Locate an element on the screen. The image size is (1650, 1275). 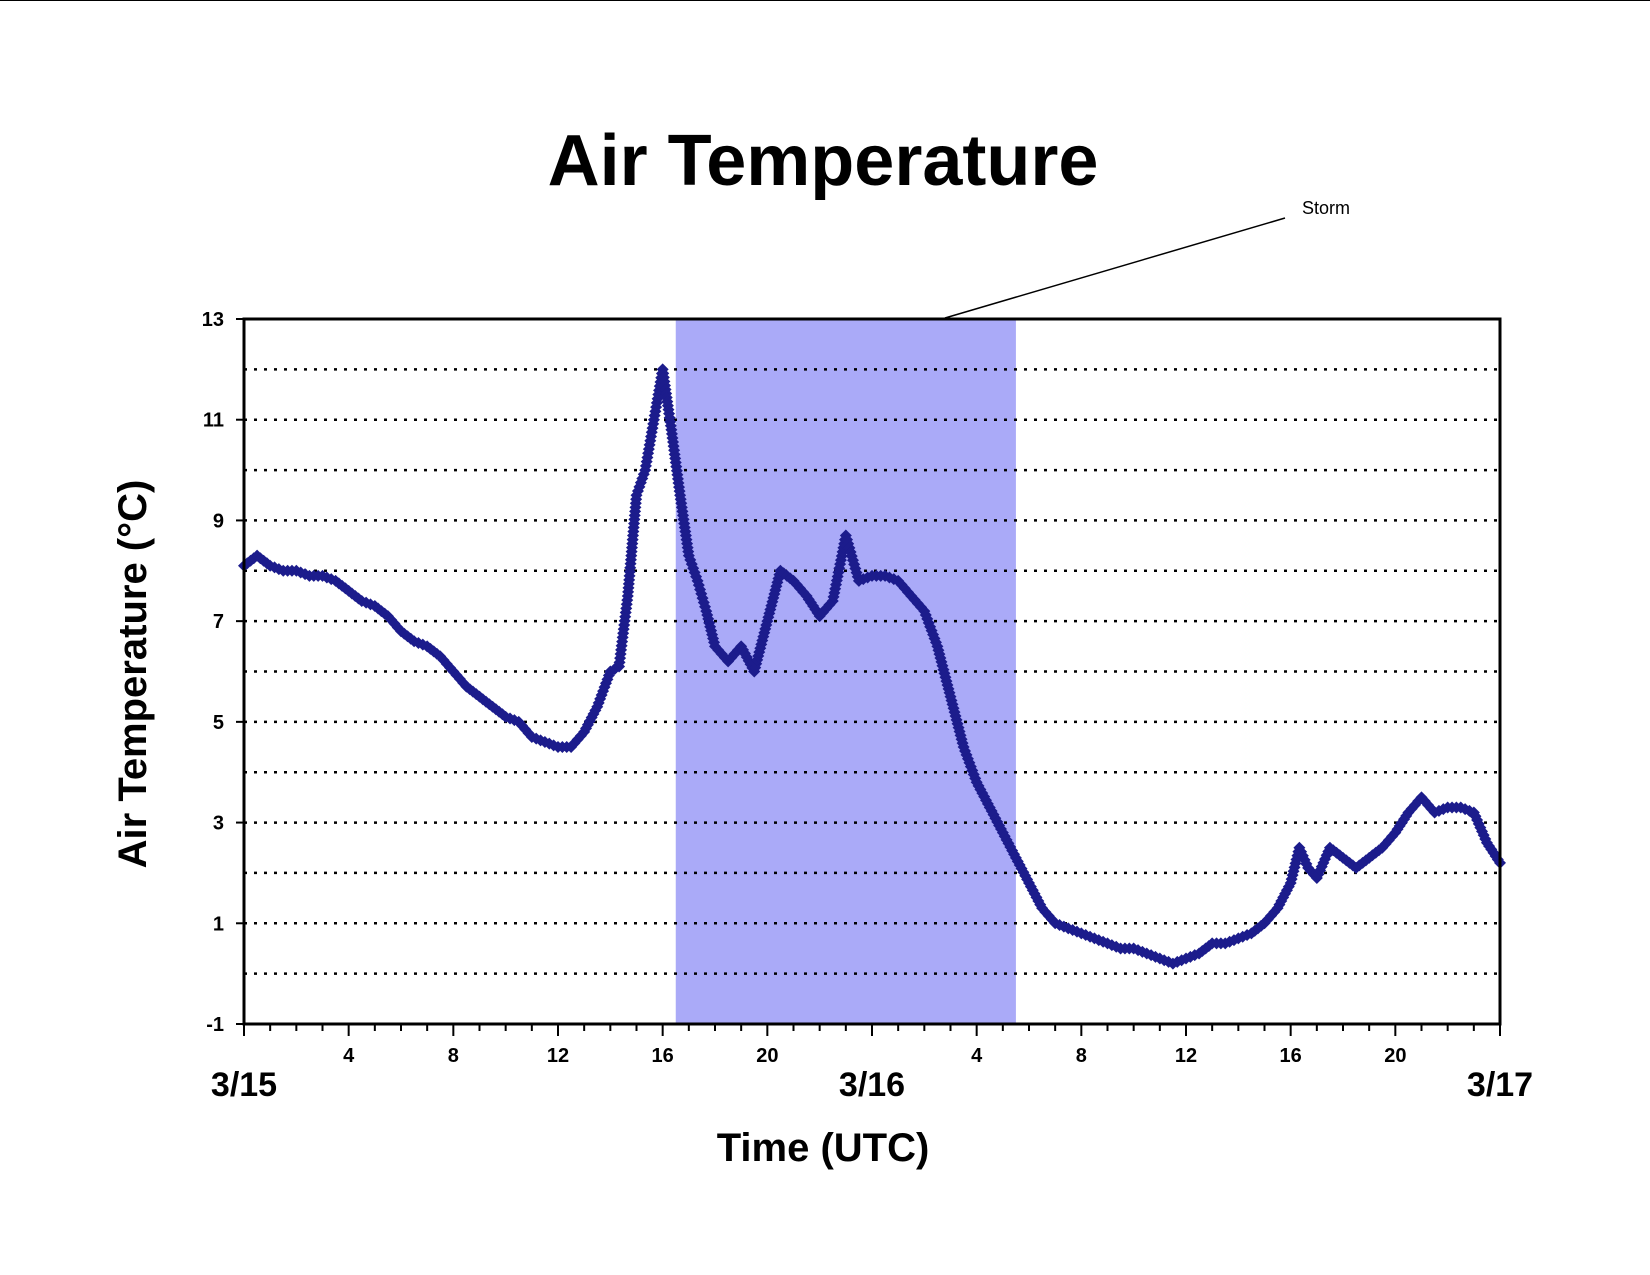
y-axis-ticks: 13 11 9 7 5 3 1 -1 is located at coordinates (223, 672).